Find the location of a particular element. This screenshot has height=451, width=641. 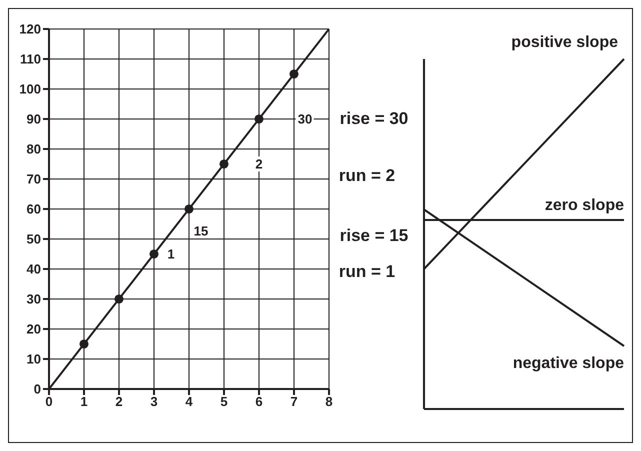

annotation: 30 is located at coordinates (305, 119).